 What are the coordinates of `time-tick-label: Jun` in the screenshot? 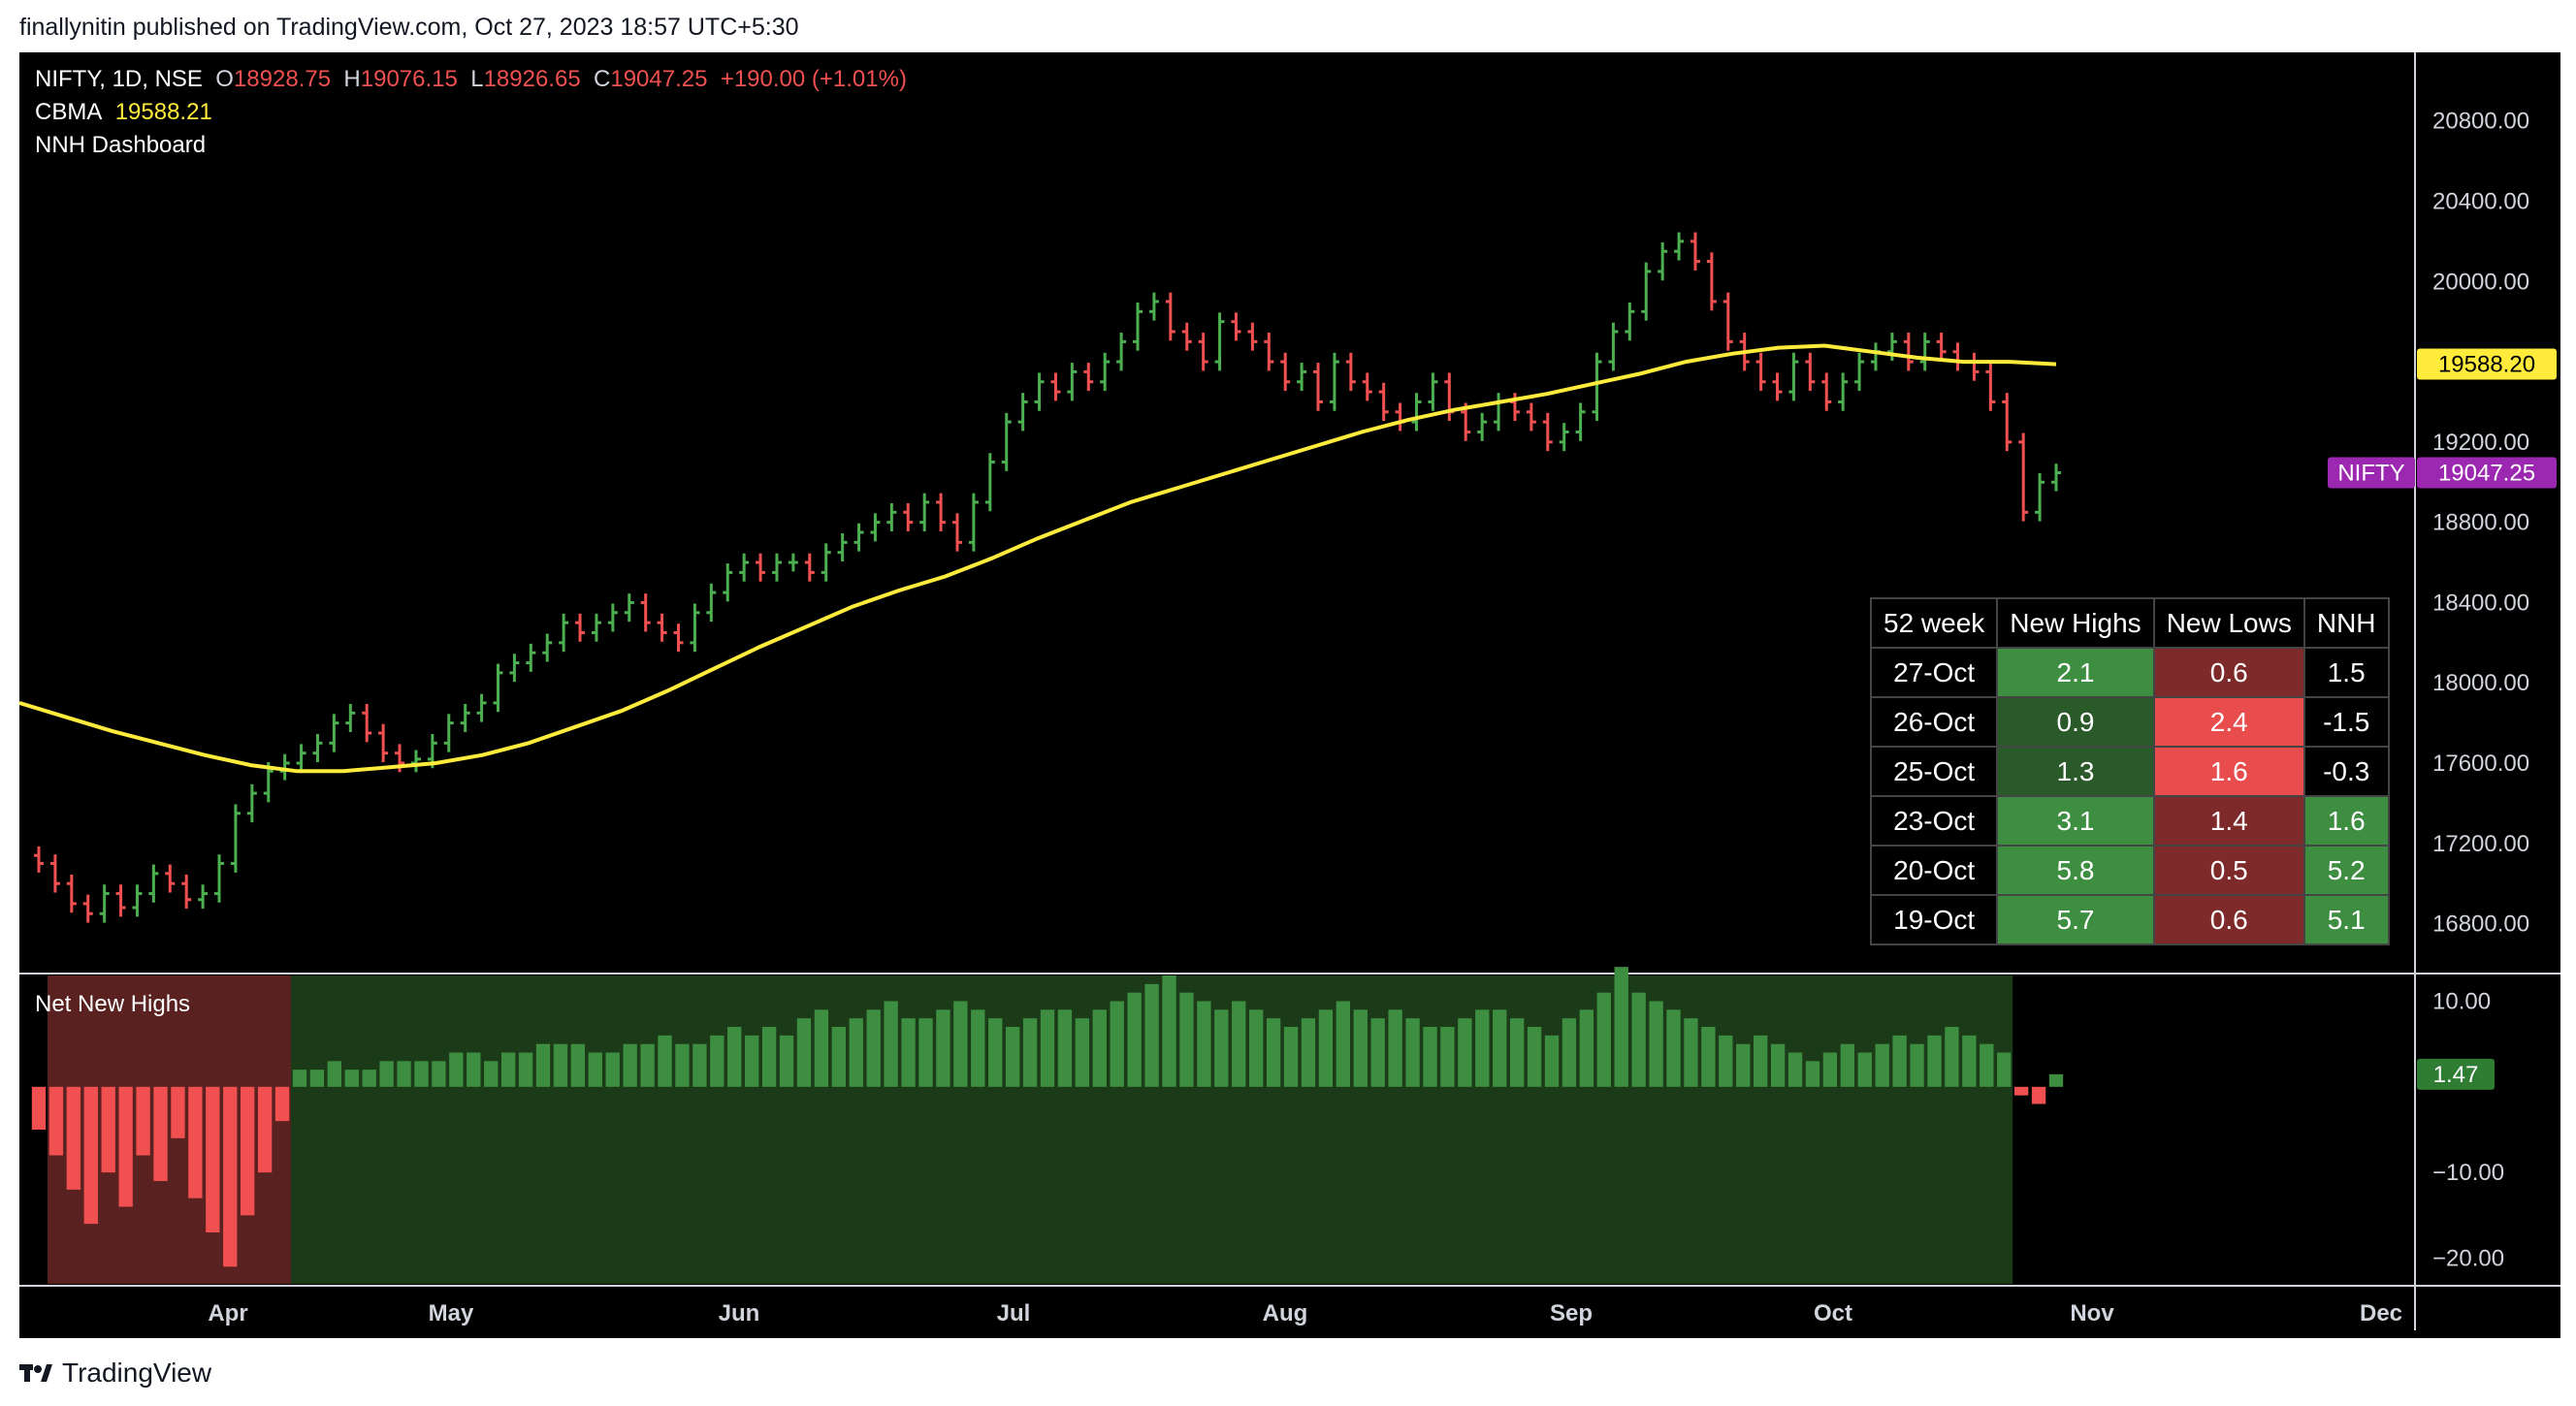 It's located at (739, 1313).